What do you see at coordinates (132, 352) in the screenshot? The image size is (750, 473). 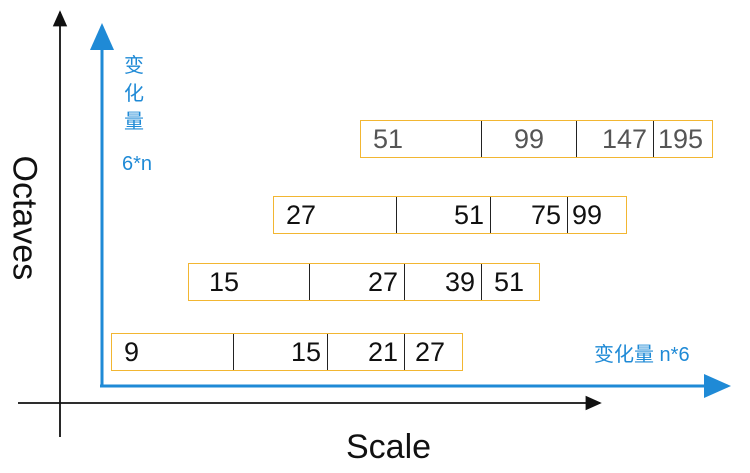 I see `scale-cell: 9` at bounding box center [132, 352].